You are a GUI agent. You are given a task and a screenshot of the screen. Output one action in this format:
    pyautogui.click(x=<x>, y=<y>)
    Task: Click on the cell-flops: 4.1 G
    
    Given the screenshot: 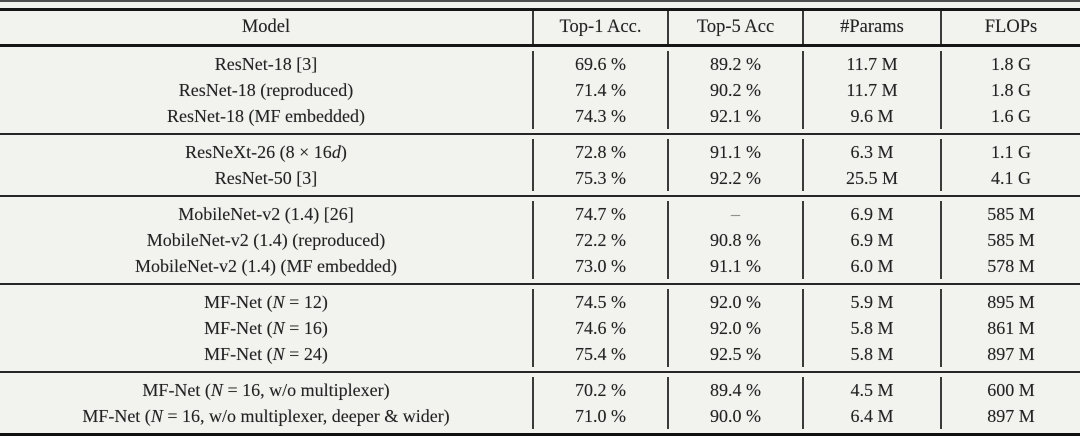 What is the action you would take?
    pyautogui.click(x=1010, y=178)
    